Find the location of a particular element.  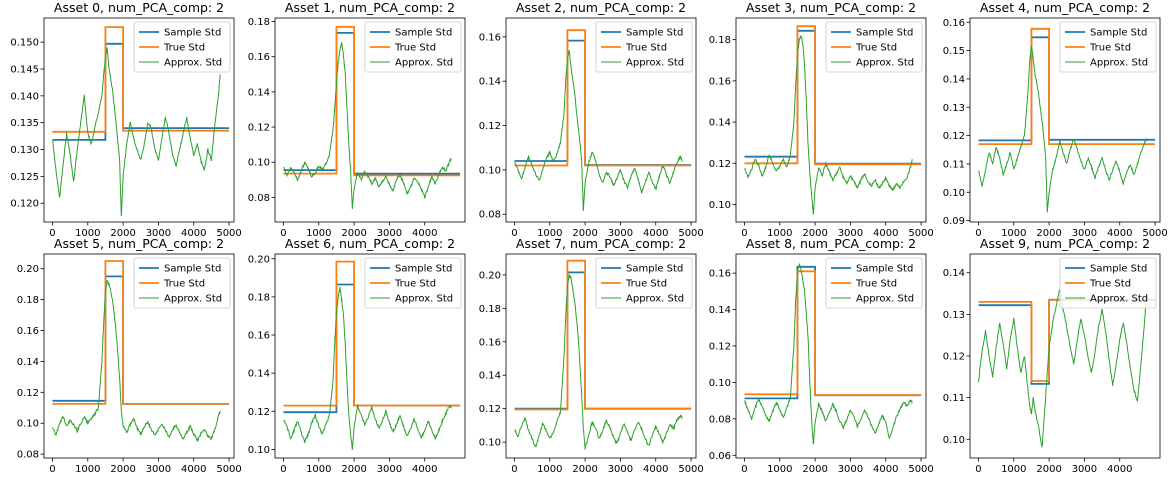

subplot-title: Asset 9, num_PCA_comp: 2 is located at coordinates (1065, 243).